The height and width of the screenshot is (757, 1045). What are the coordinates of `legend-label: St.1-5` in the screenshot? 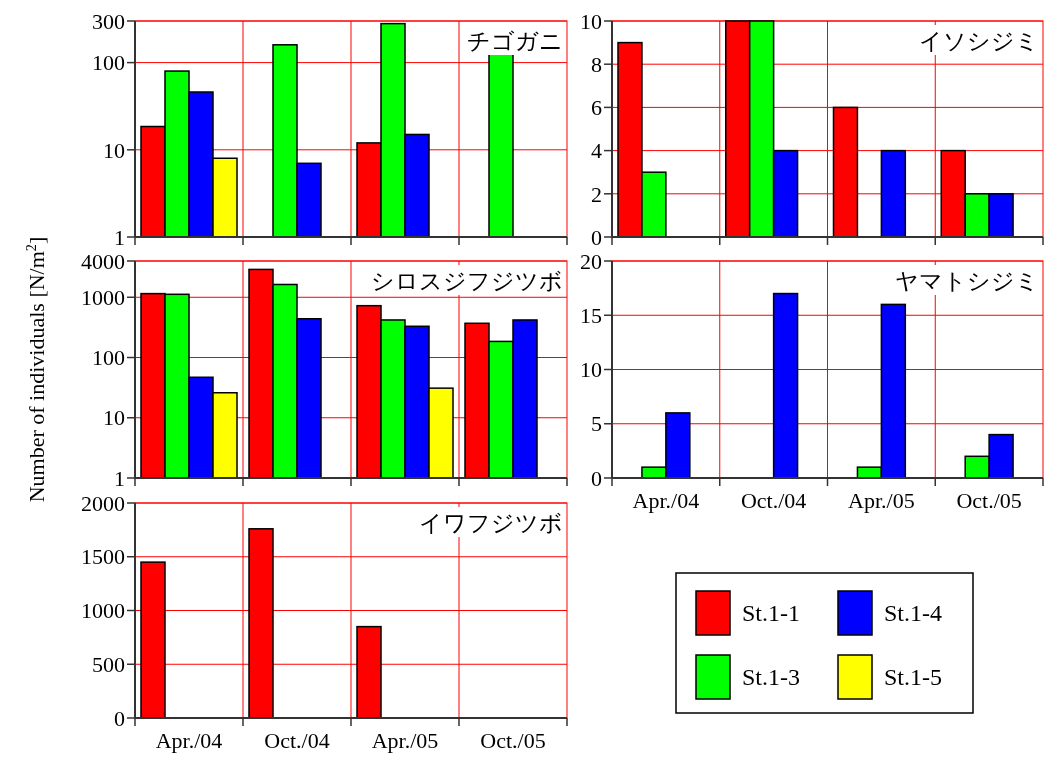 It's located at (913, 677).